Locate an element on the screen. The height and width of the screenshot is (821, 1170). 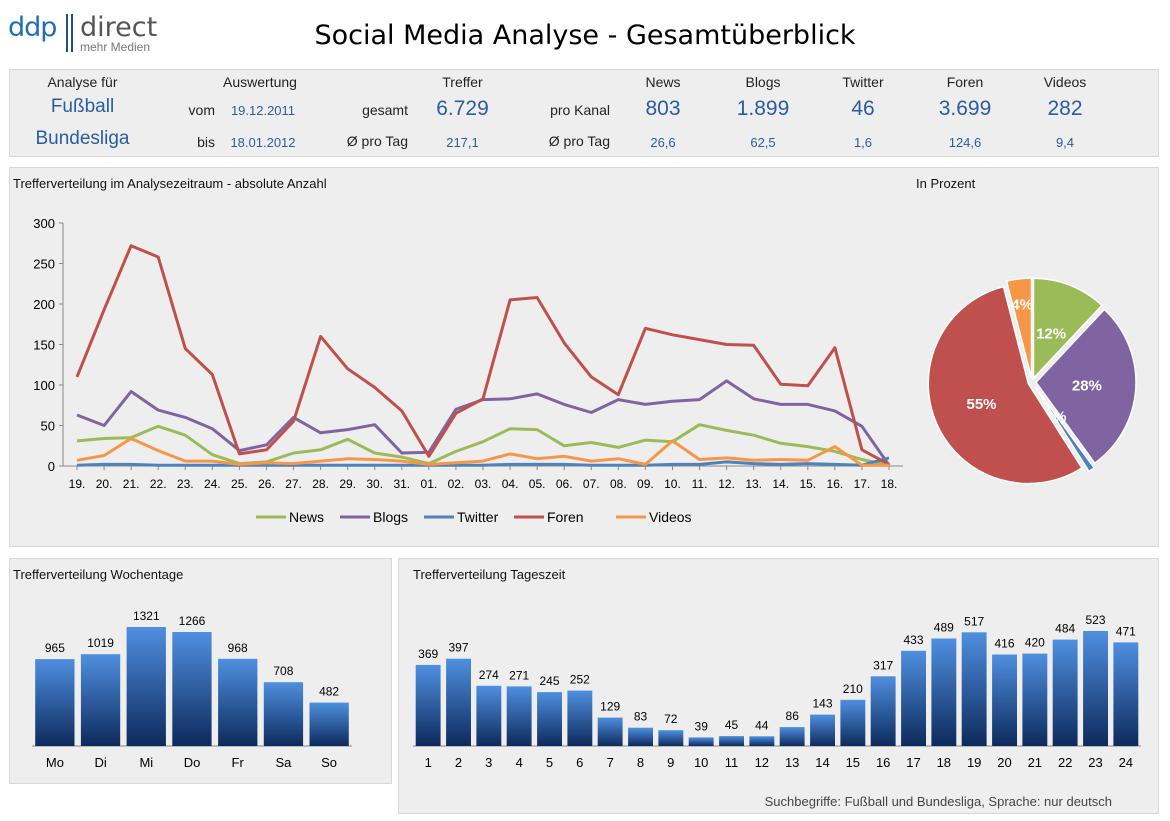
weekday-category-label: Fr is located at coordinates (238, 762).